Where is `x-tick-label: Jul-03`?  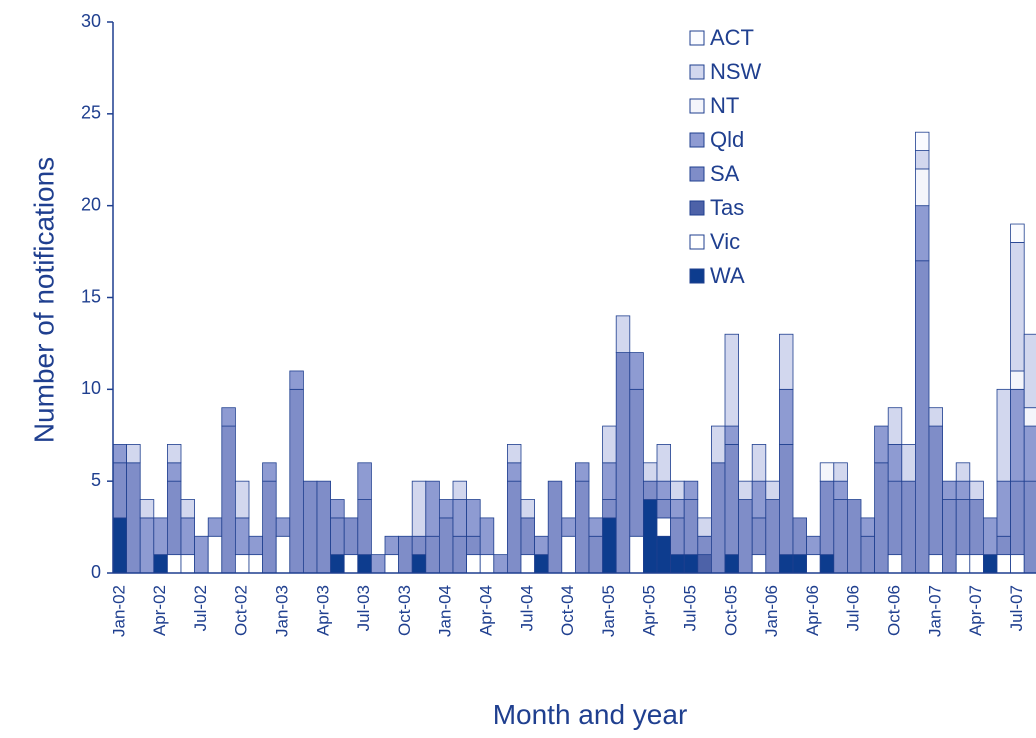 x-tick-label: Jul-03 is located at coordinates (363, 608).